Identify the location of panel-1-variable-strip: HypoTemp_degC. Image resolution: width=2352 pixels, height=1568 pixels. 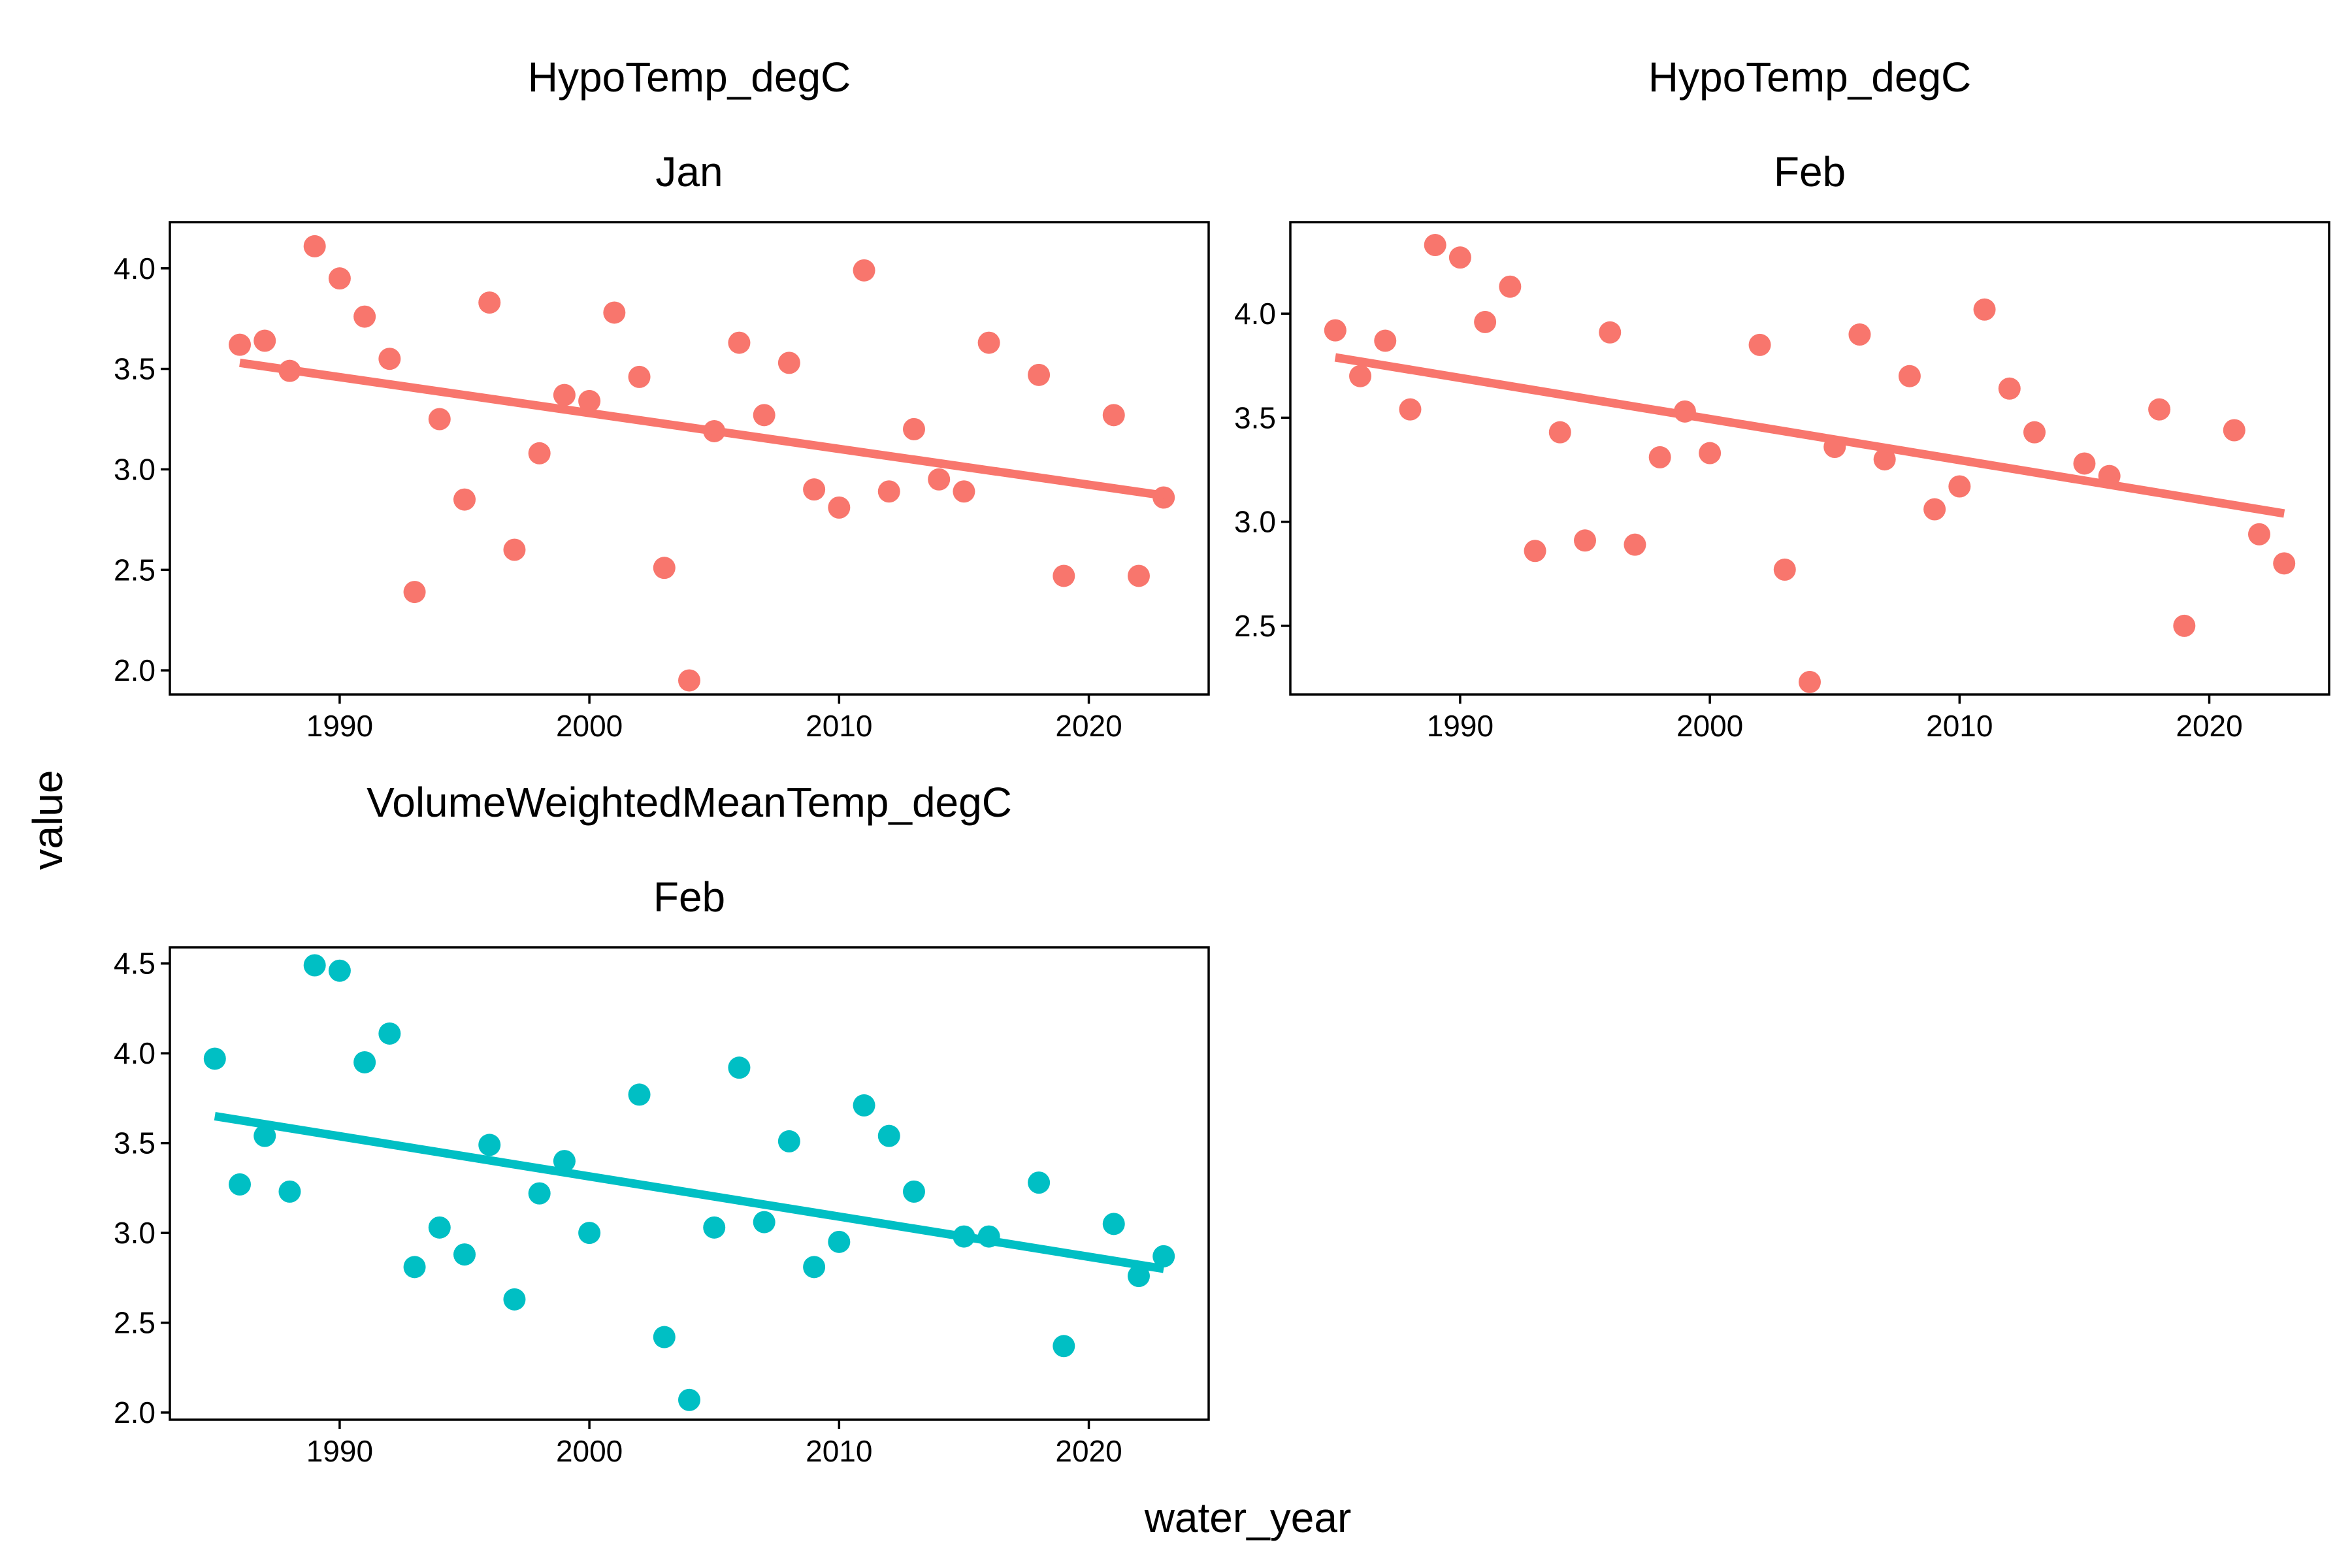
(689, 77).